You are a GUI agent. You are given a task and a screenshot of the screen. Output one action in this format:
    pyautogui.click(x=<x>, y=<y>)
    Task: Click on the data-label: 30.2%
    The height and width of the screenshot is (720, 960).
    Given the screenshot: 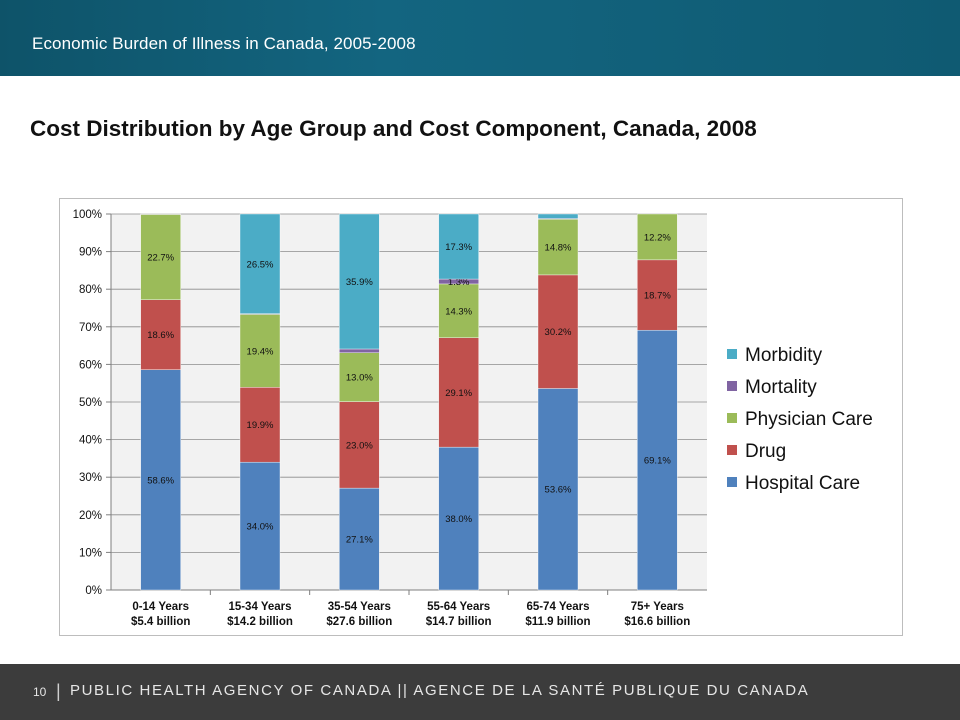 What is the action you would take?
    pyautogui.click(x=558, y=332)
    